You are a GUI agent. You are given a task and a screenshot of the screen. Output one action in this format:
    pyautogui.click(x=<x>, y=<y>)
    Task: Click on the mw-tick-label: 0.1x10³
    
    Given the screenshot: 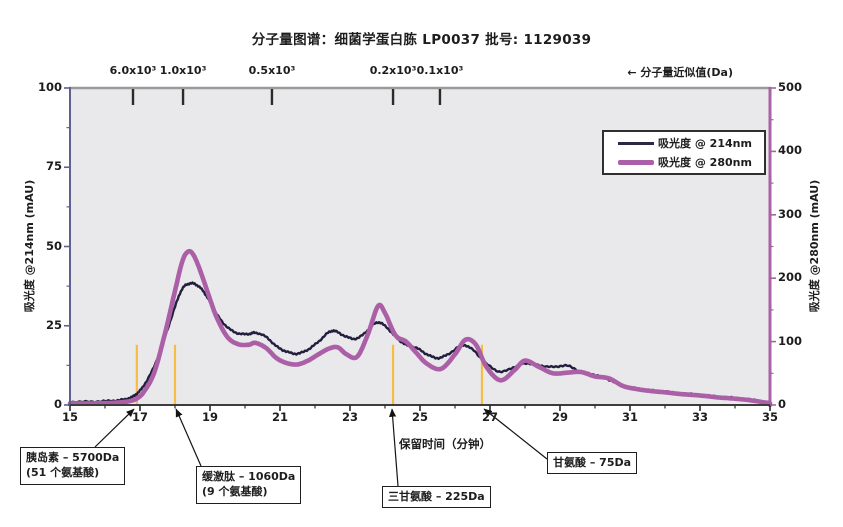 What is the action you would take?
    pyautogui.click(x=440, y=70)
    